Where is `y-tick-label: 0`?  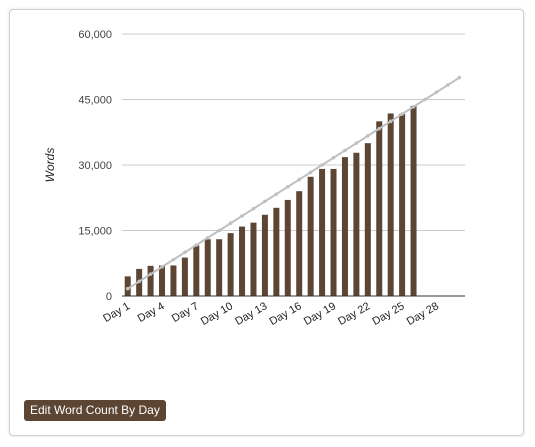
y-tick-label: 0 is located at coordinates (109, 297).